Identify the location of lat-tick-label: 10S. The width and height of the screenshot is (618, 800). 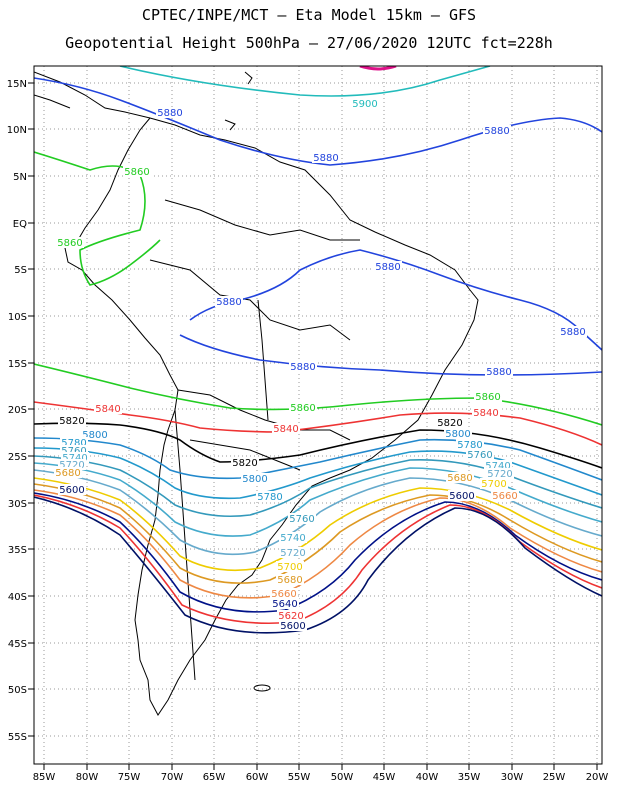
(17, 317).